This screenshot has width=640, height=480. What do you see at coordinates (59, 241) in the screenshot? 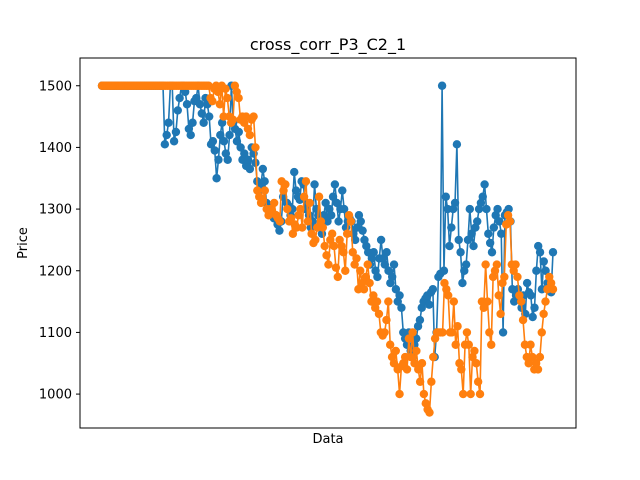
I see `y-axis: 1000 1100 1200 1300 1400 1500` at bounding box center [59, 241].